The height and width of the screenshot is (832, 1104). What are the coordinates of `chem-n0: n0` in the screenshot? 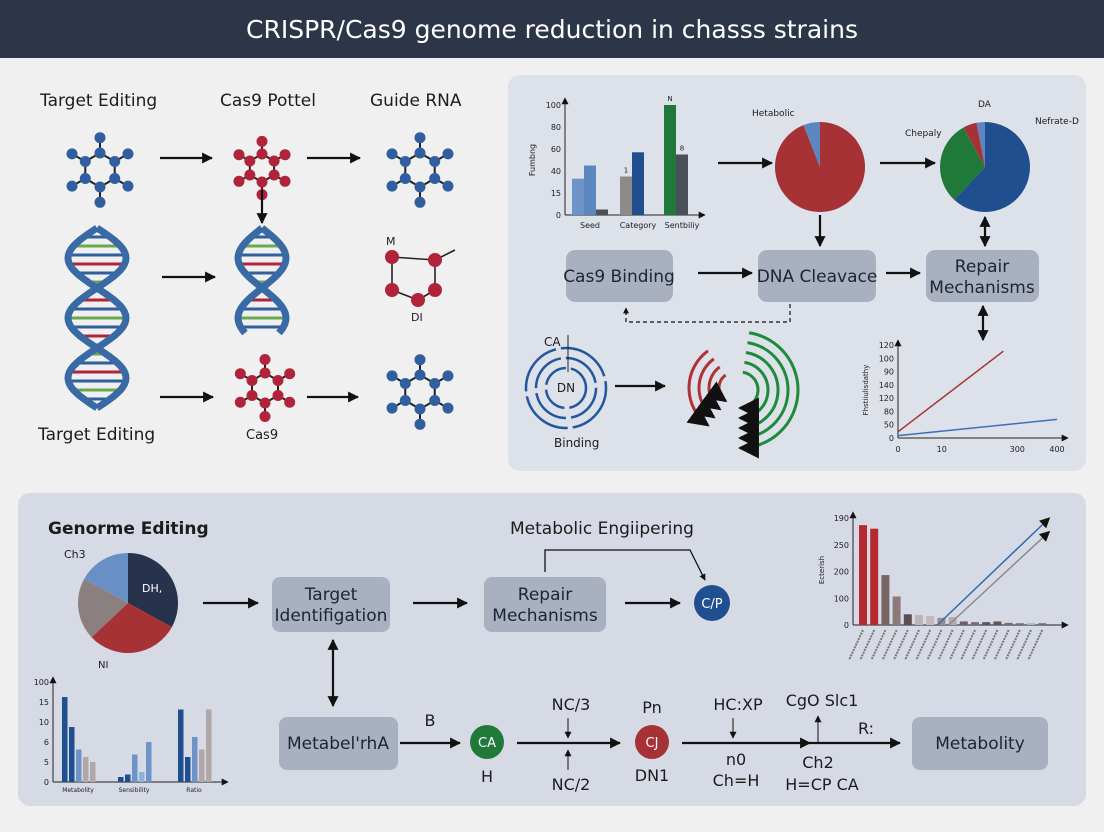 It's located at (736, 759).